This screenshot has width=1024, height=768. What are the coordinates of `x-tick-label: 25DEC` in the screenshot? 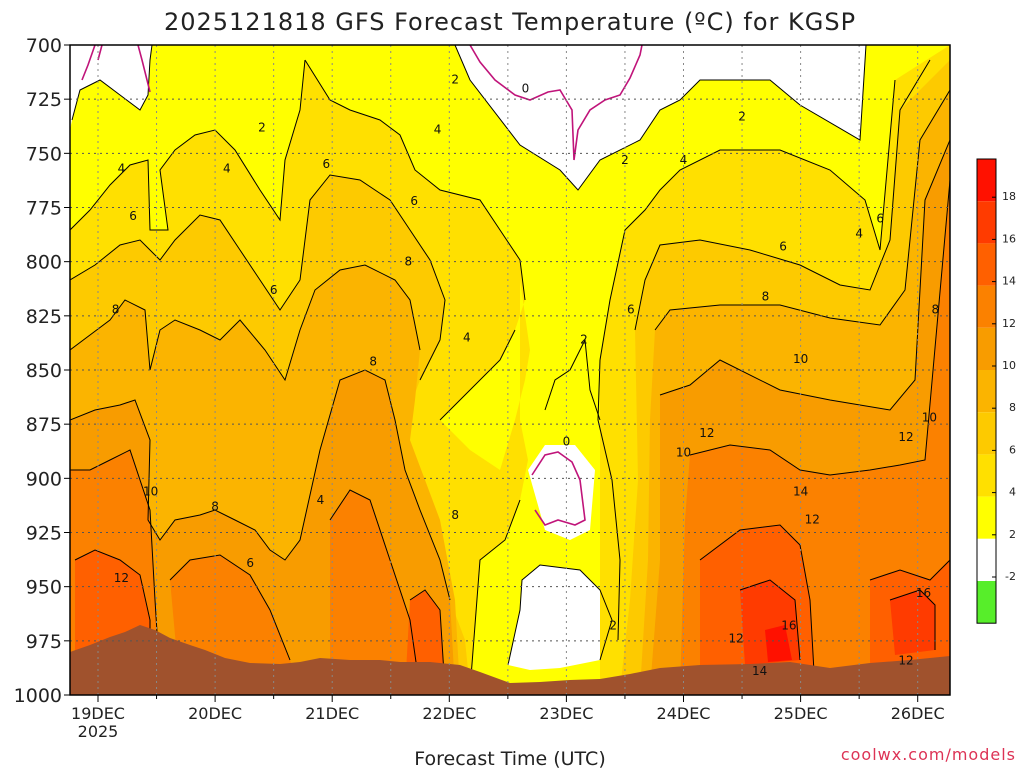 It's located at (801, 713).